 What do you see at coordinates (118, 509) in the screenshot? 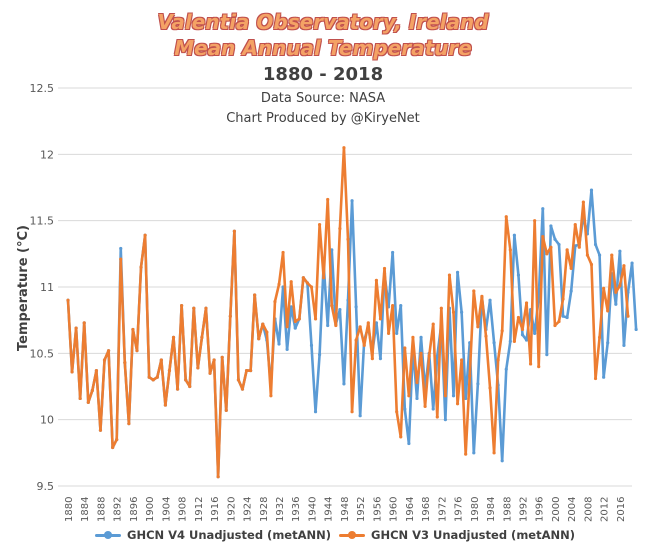
I see `x-tick-label: 1892` at bounding box center [118, 509].